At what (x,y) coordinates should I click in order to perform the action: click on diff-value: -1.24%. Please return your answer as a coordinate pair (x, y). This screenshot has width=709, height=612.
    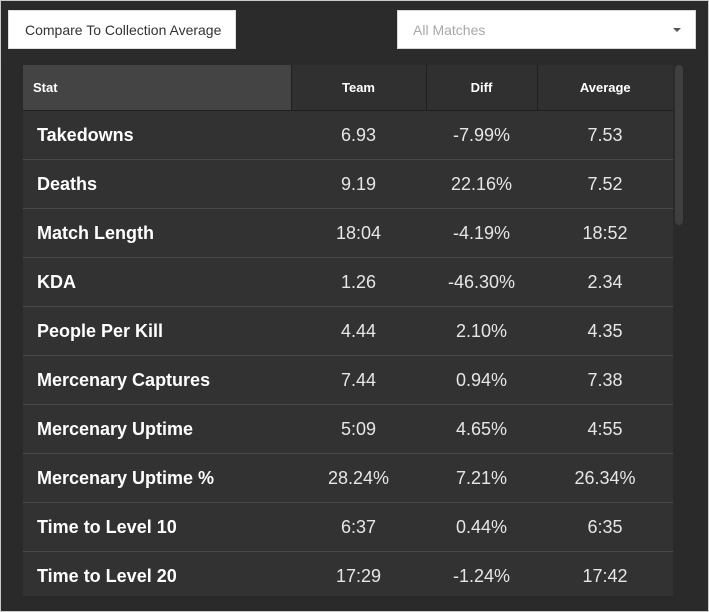
    Looking at the image, I should click on (481, 573).